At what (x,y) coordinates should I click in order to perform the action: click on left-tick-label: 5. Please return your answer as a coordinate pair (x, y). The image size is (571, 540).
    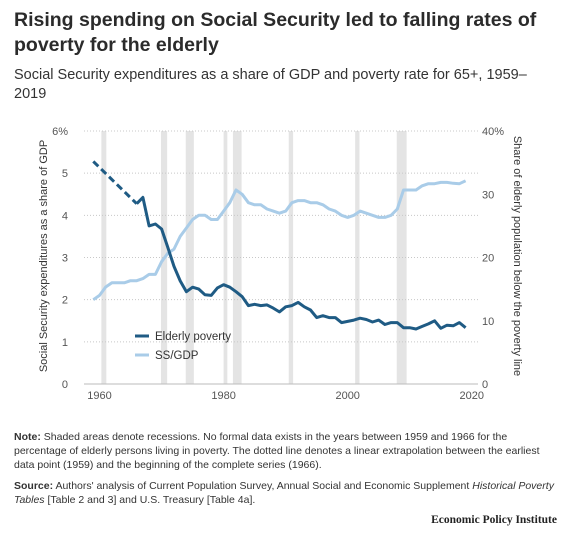
    Looking at the image, I should click on (65, 174).